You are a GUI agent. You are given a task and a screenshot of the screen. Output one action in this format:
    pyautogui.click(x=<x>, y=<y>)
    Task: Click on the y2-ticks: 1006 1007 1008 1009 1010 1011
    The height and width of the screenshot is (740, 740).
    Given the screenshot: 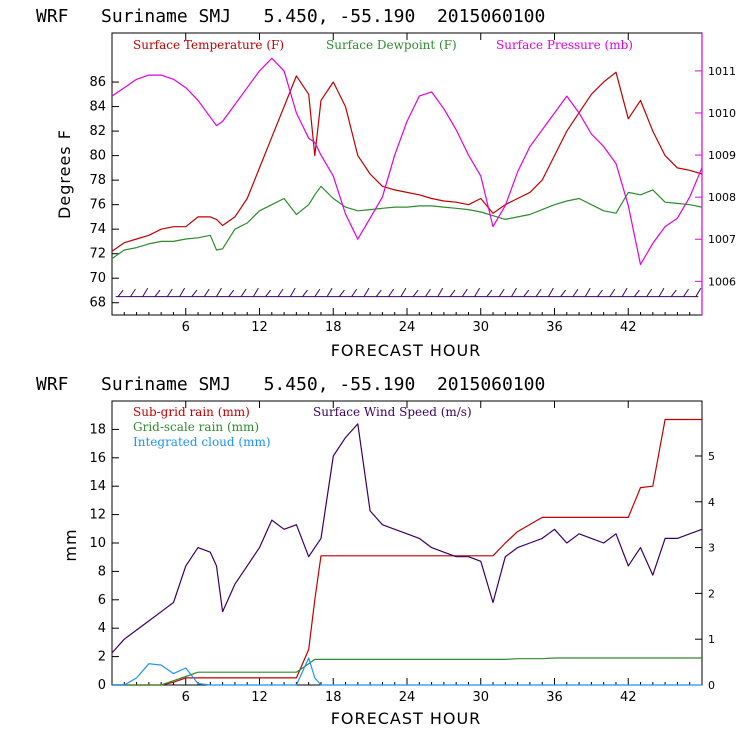 What is the action you would take?
    pyautogui.click(x=715, y=176)
    